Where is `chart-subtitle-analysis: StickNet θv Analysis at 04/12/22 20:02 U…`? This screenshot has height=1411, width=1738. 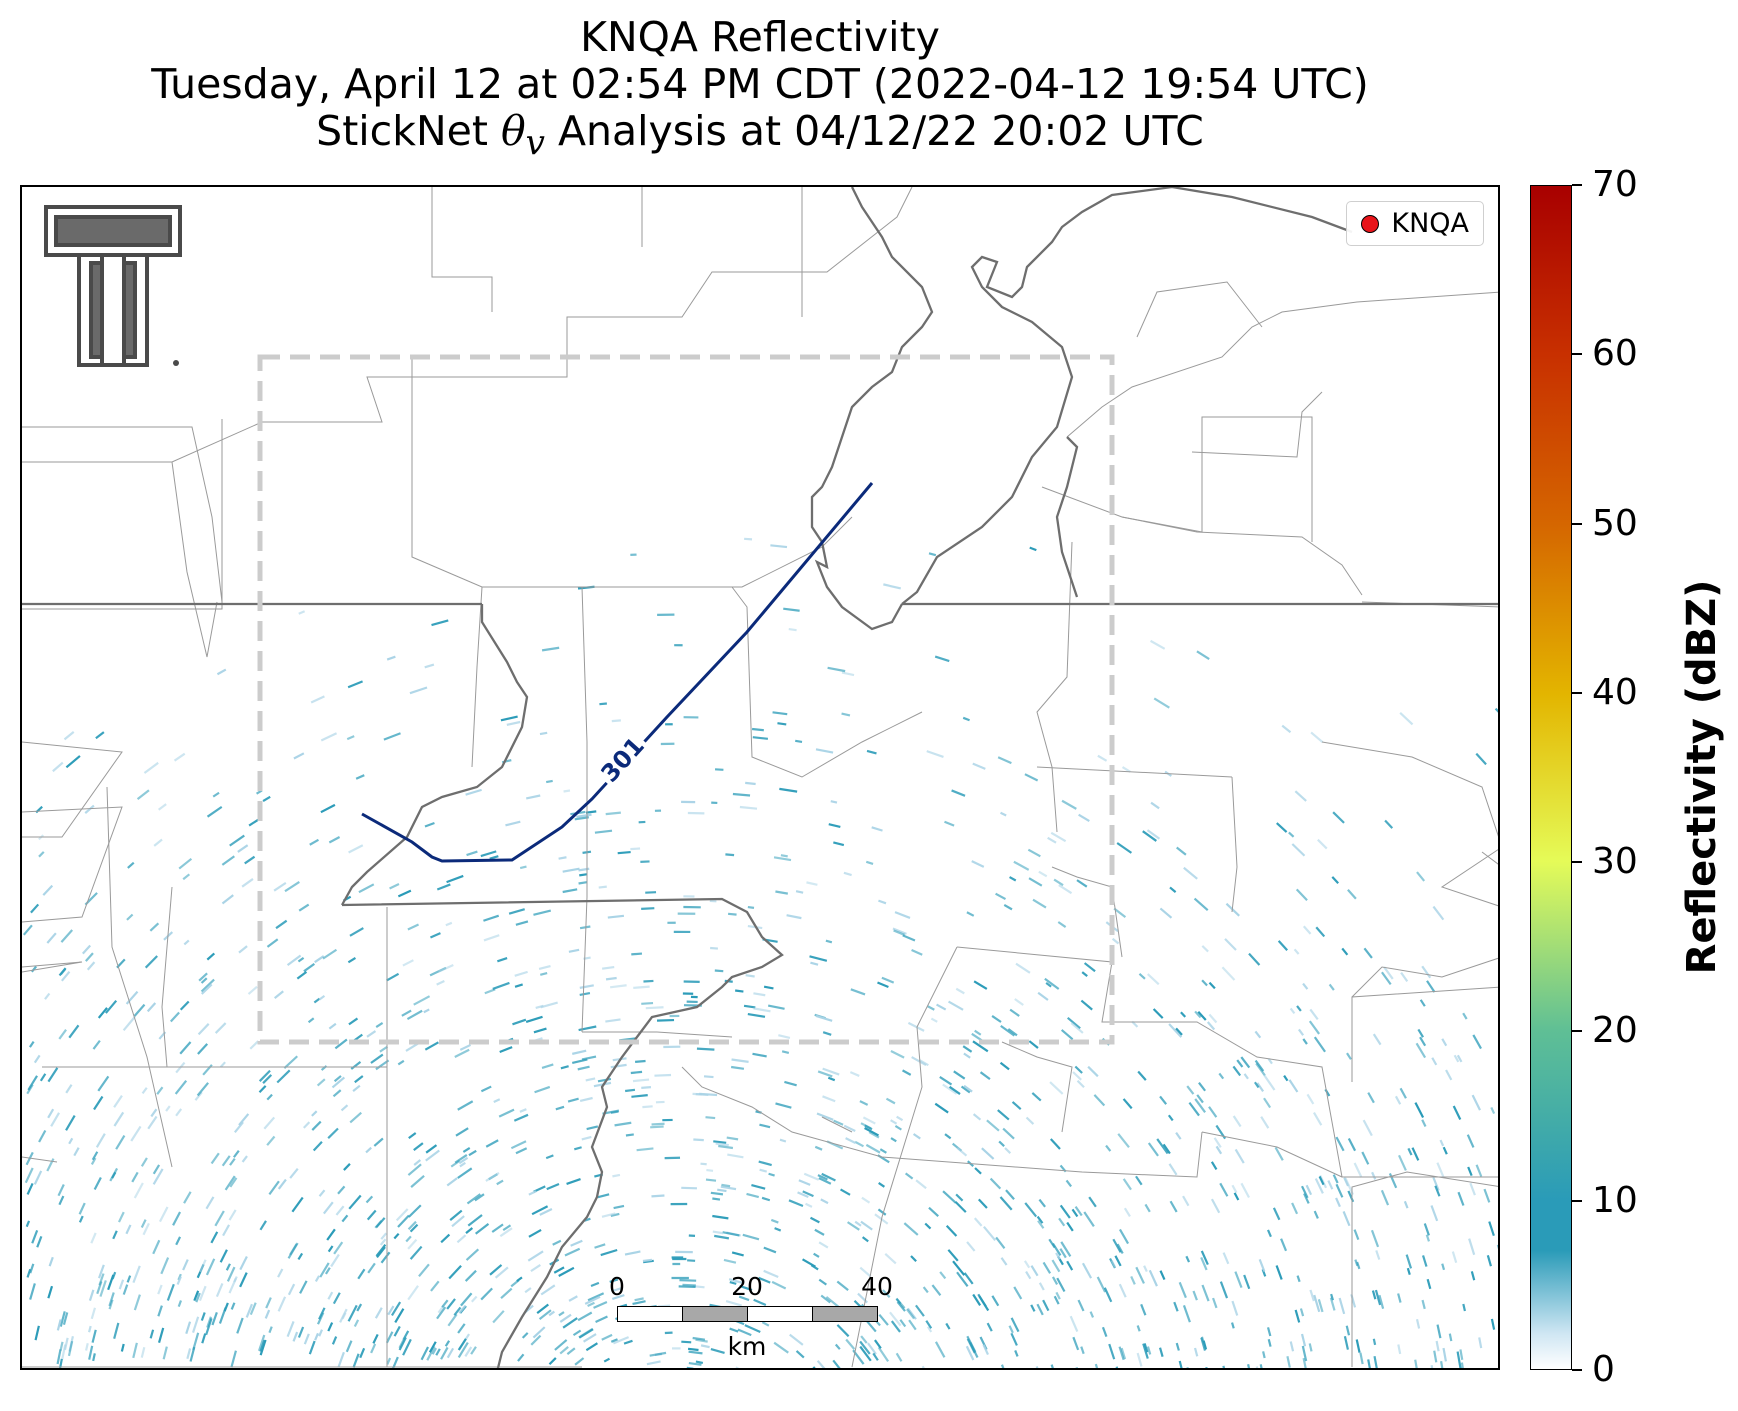 chart-subtitle-analysis: StickNet θv Analysis at 04/12/22 20:02 U… is located at coordinates (760, 135).